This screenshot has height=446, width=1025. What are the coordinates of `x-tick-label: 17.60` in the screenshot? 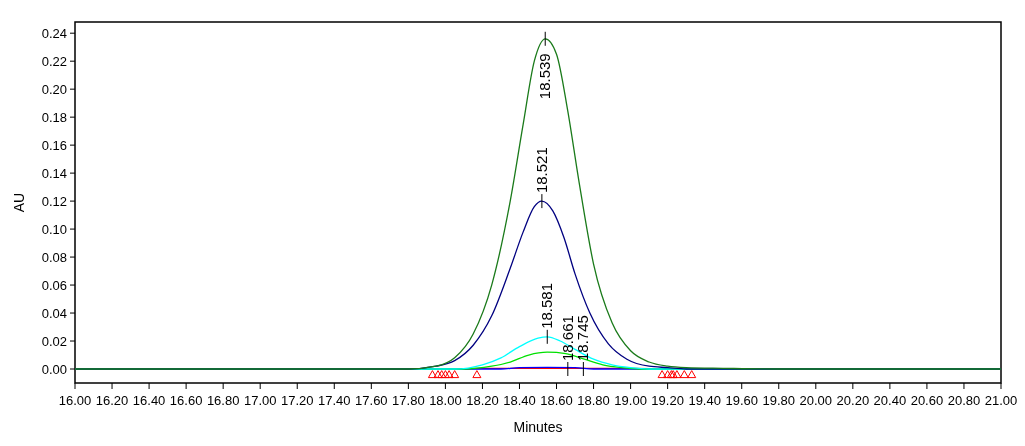 It's located at (371, 400).